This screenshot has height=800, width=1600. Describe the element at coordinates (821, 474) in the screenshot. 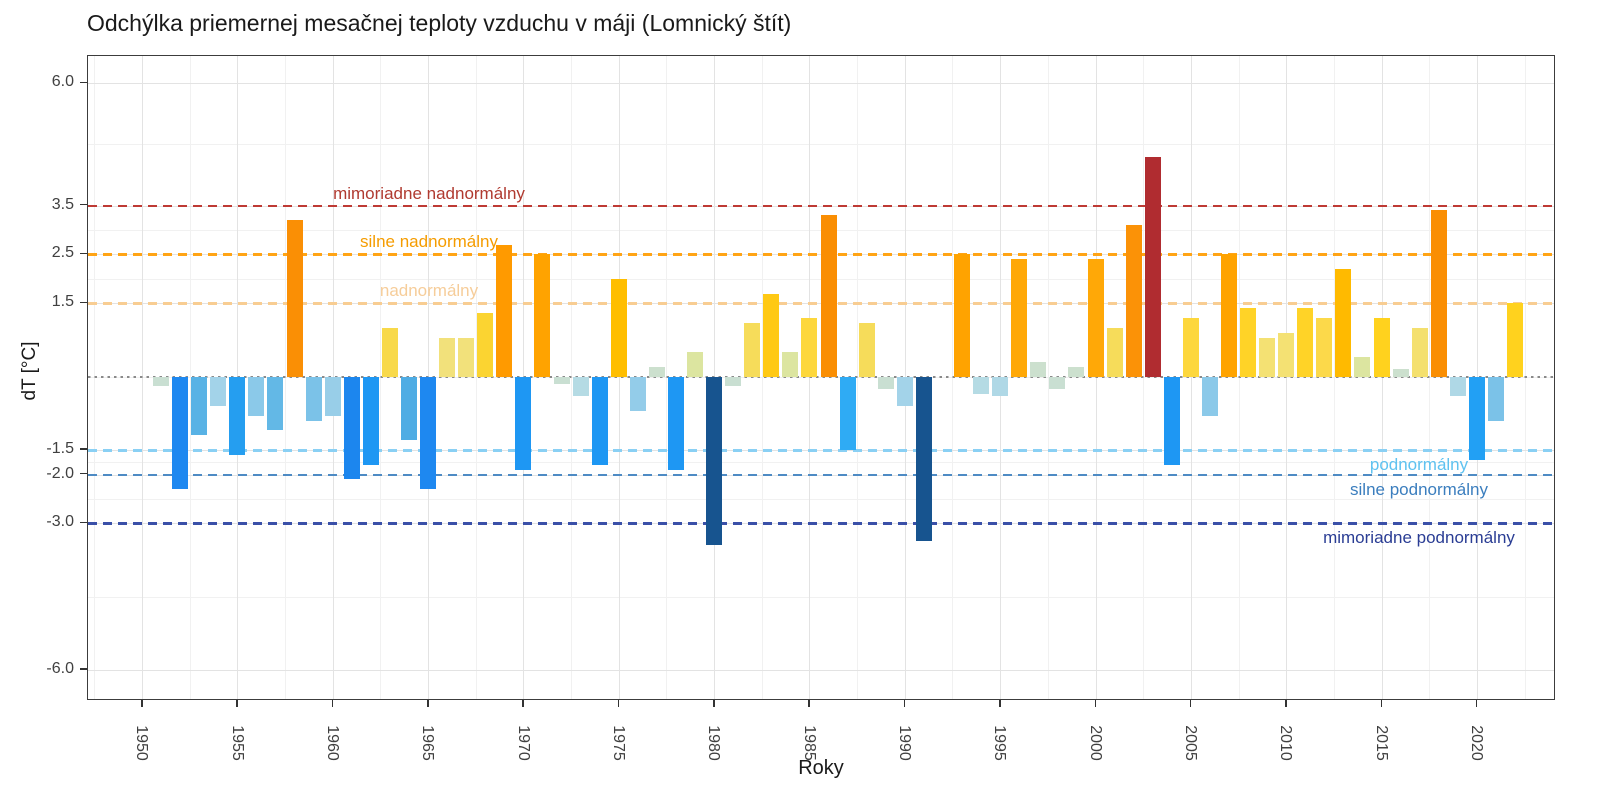

I see `threshold-line--2` at that location.